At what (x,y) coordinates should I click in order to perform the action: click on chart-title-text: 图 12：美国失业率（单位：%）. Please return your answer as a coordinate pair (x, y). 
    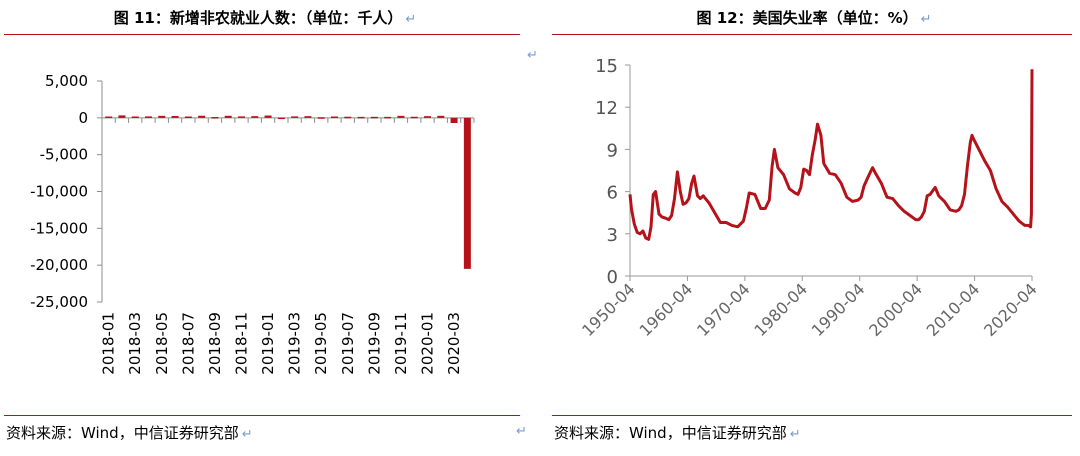
    Looking at the image, I should click on (807, 18).